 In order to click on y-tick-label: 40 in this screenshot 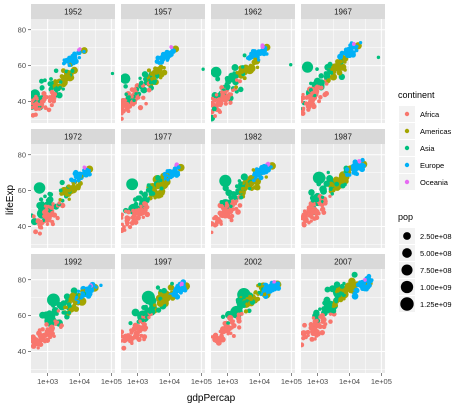, I will do `click(22, 226)`.